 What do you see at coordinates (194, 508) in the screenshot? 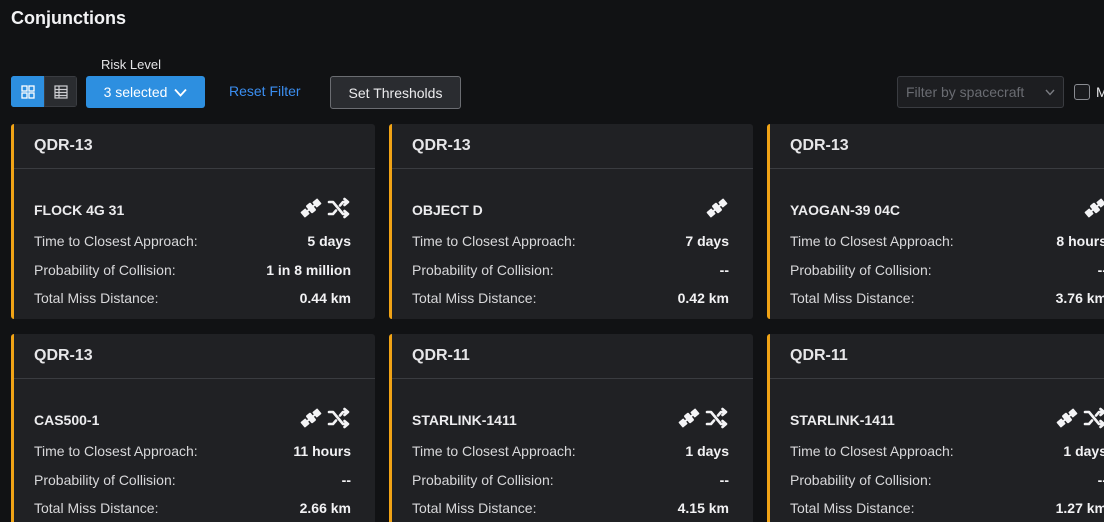
I see `tmd-row: Total Miss Distance: 2.66 km` at bounding box center [194, 508].